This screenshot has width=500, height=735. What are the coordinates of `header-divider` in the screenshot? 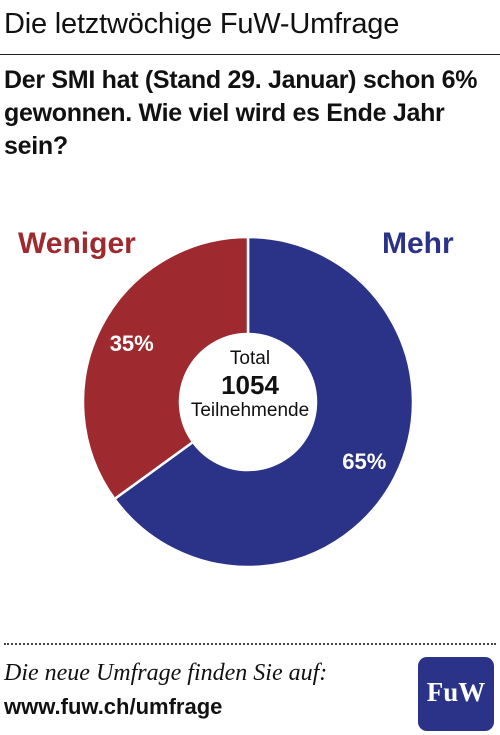 It's located at (250, 54).